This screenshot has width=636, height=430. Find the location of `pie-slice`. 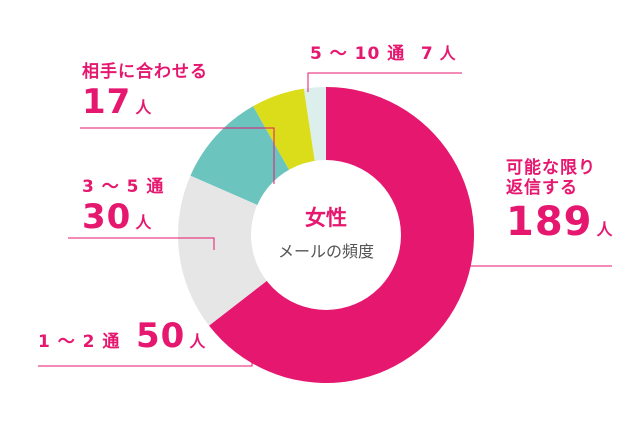

pie-slice is located at coordinates (251, 250).